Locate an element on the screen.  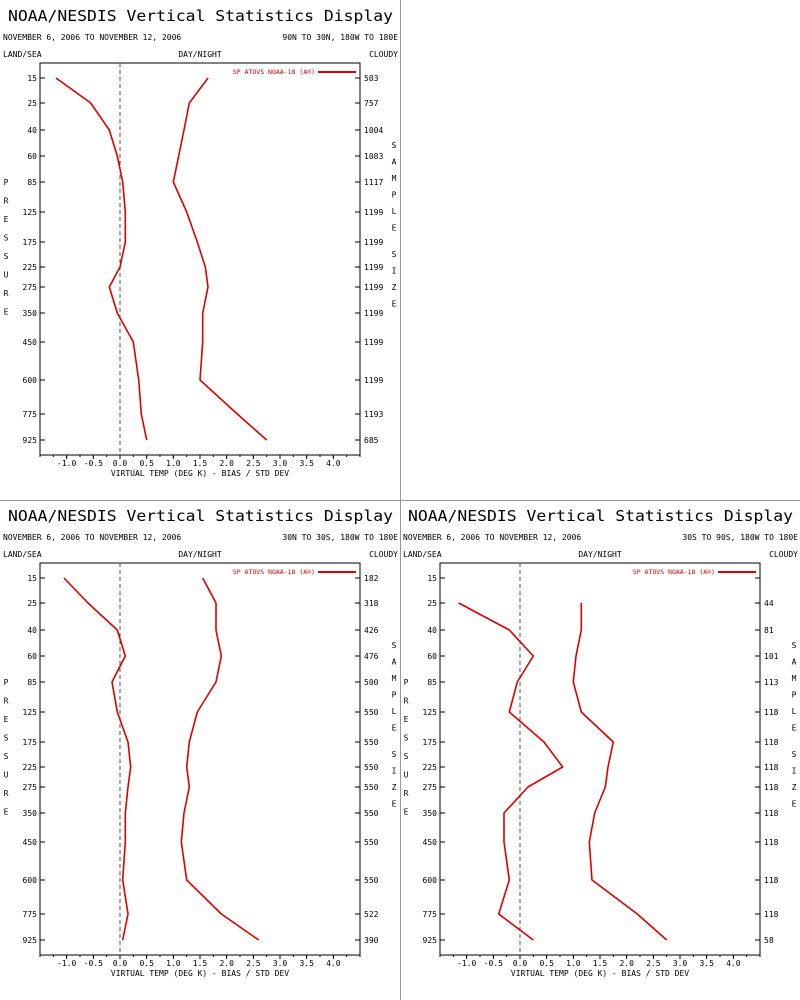
sample-axis-letter: A is located at coordinates (394, 162).